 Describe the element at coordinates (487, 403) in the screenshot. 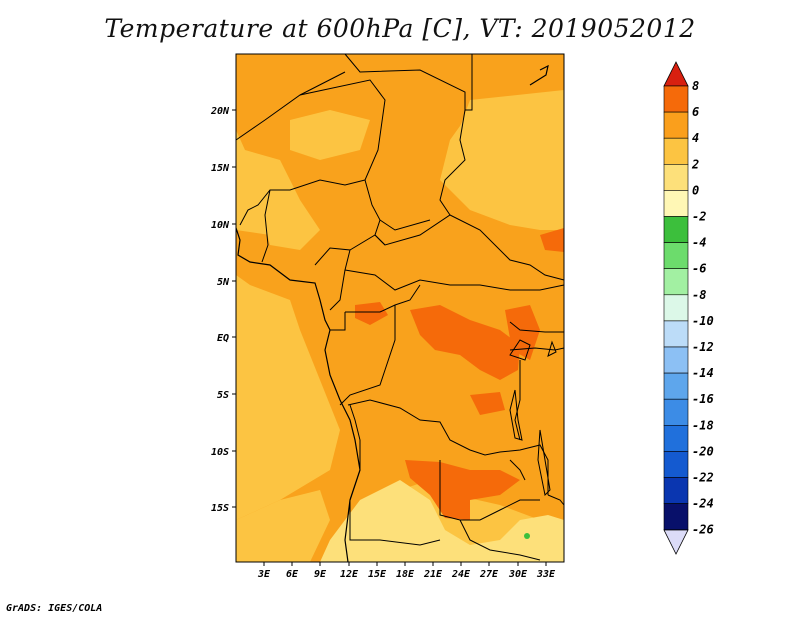

I see `contour-band-4-6-southcongo` at that location.